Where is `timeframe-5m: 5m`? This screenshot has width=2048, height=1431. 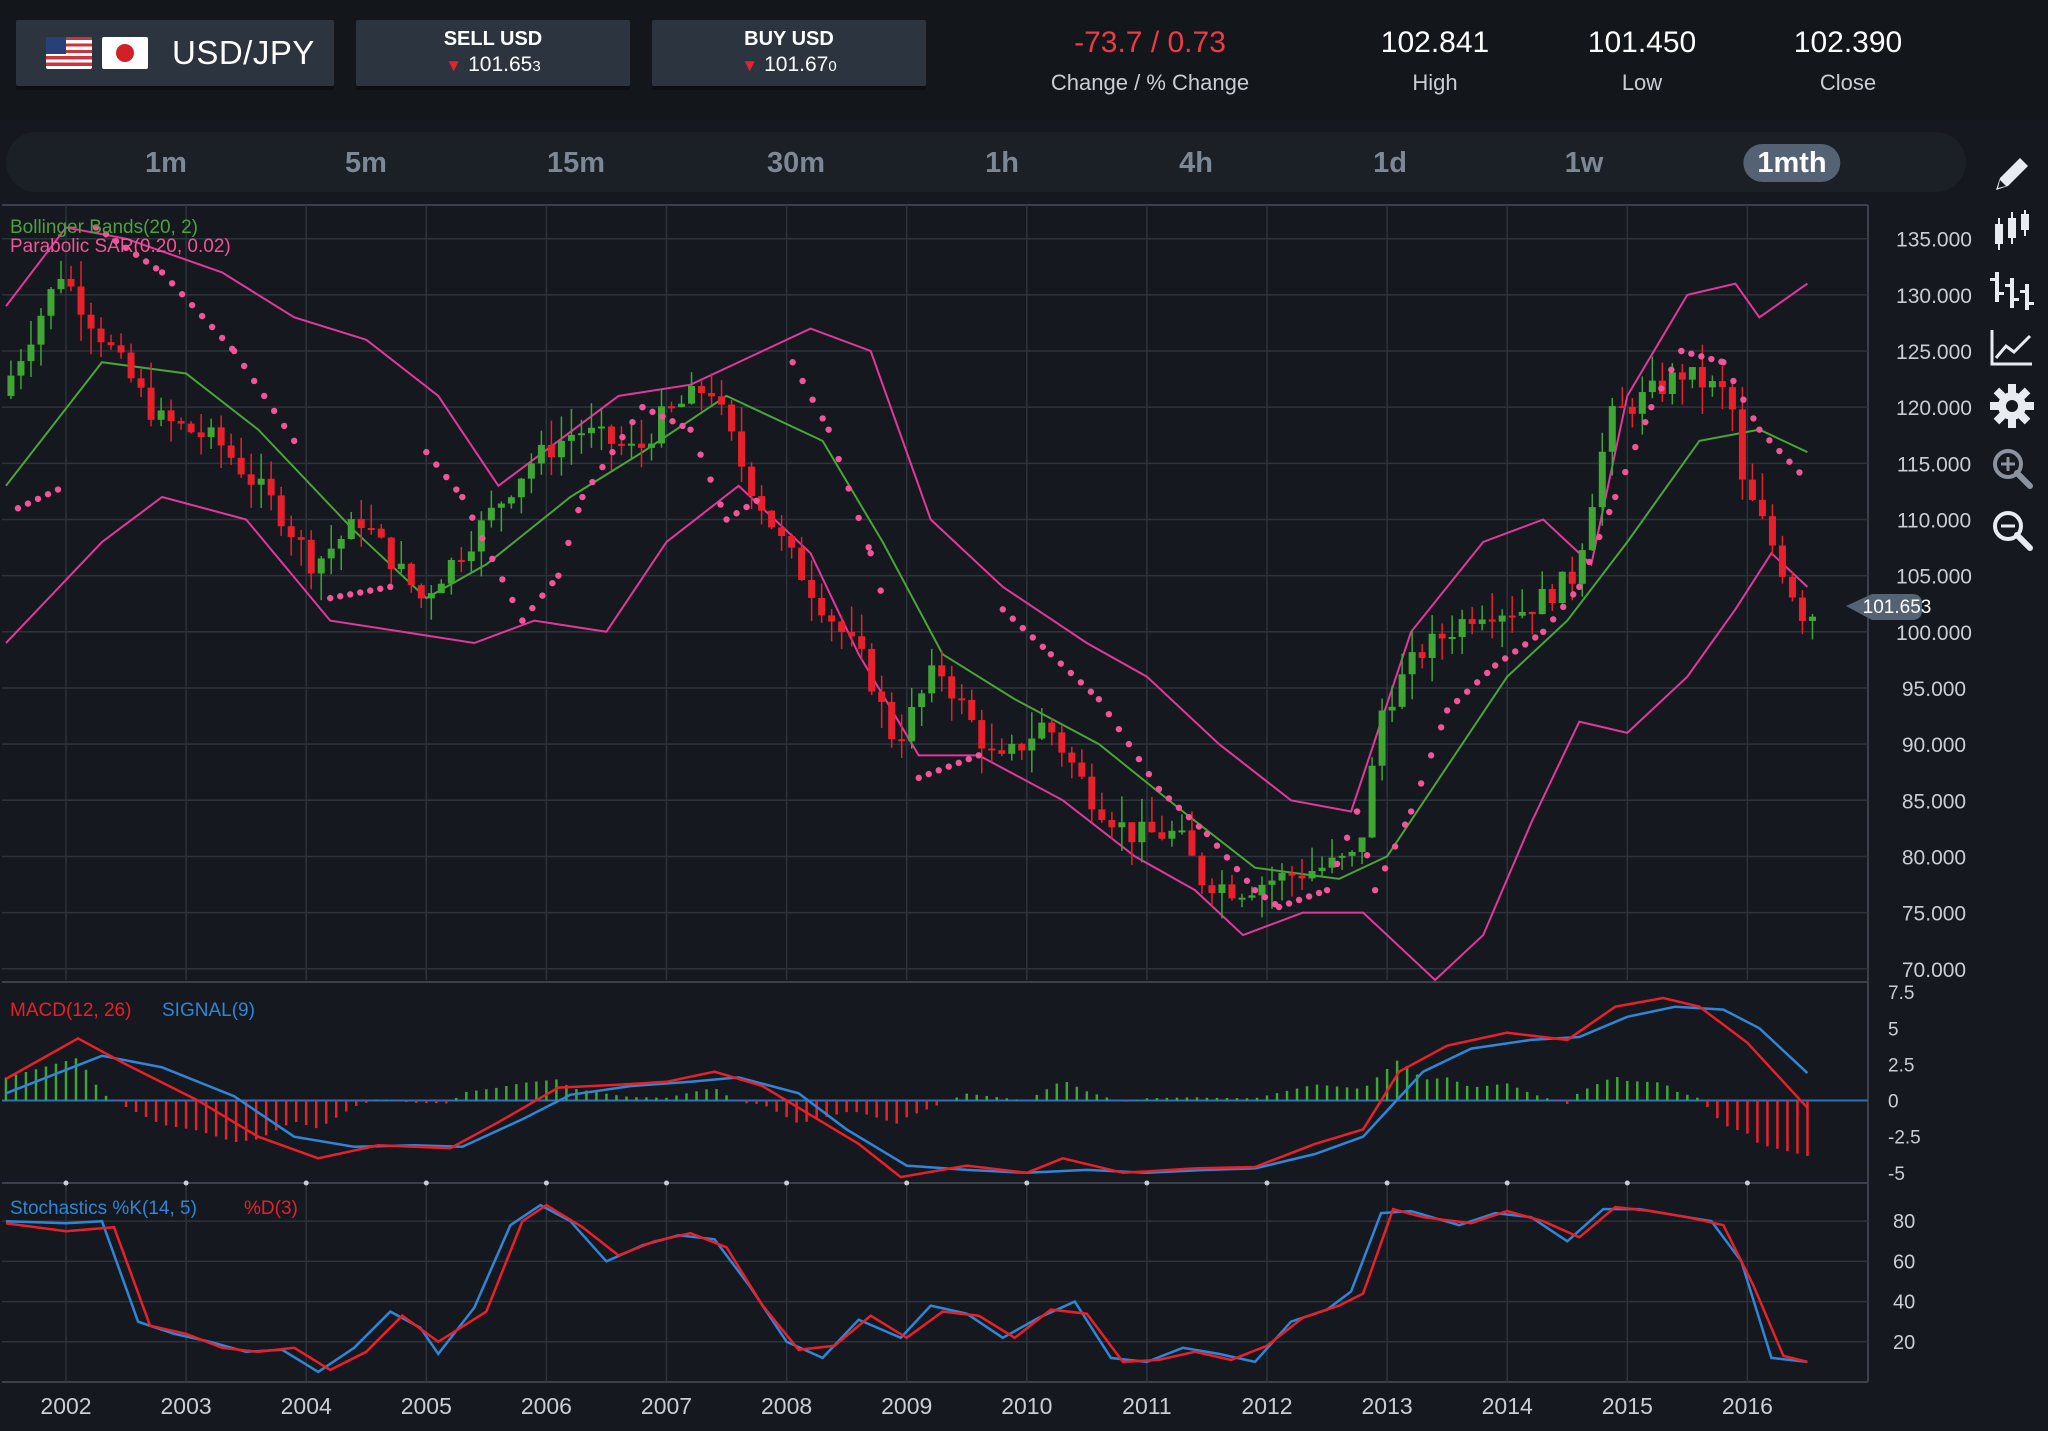 timeframe-5m: 5m is located at coordinates (366, 163).